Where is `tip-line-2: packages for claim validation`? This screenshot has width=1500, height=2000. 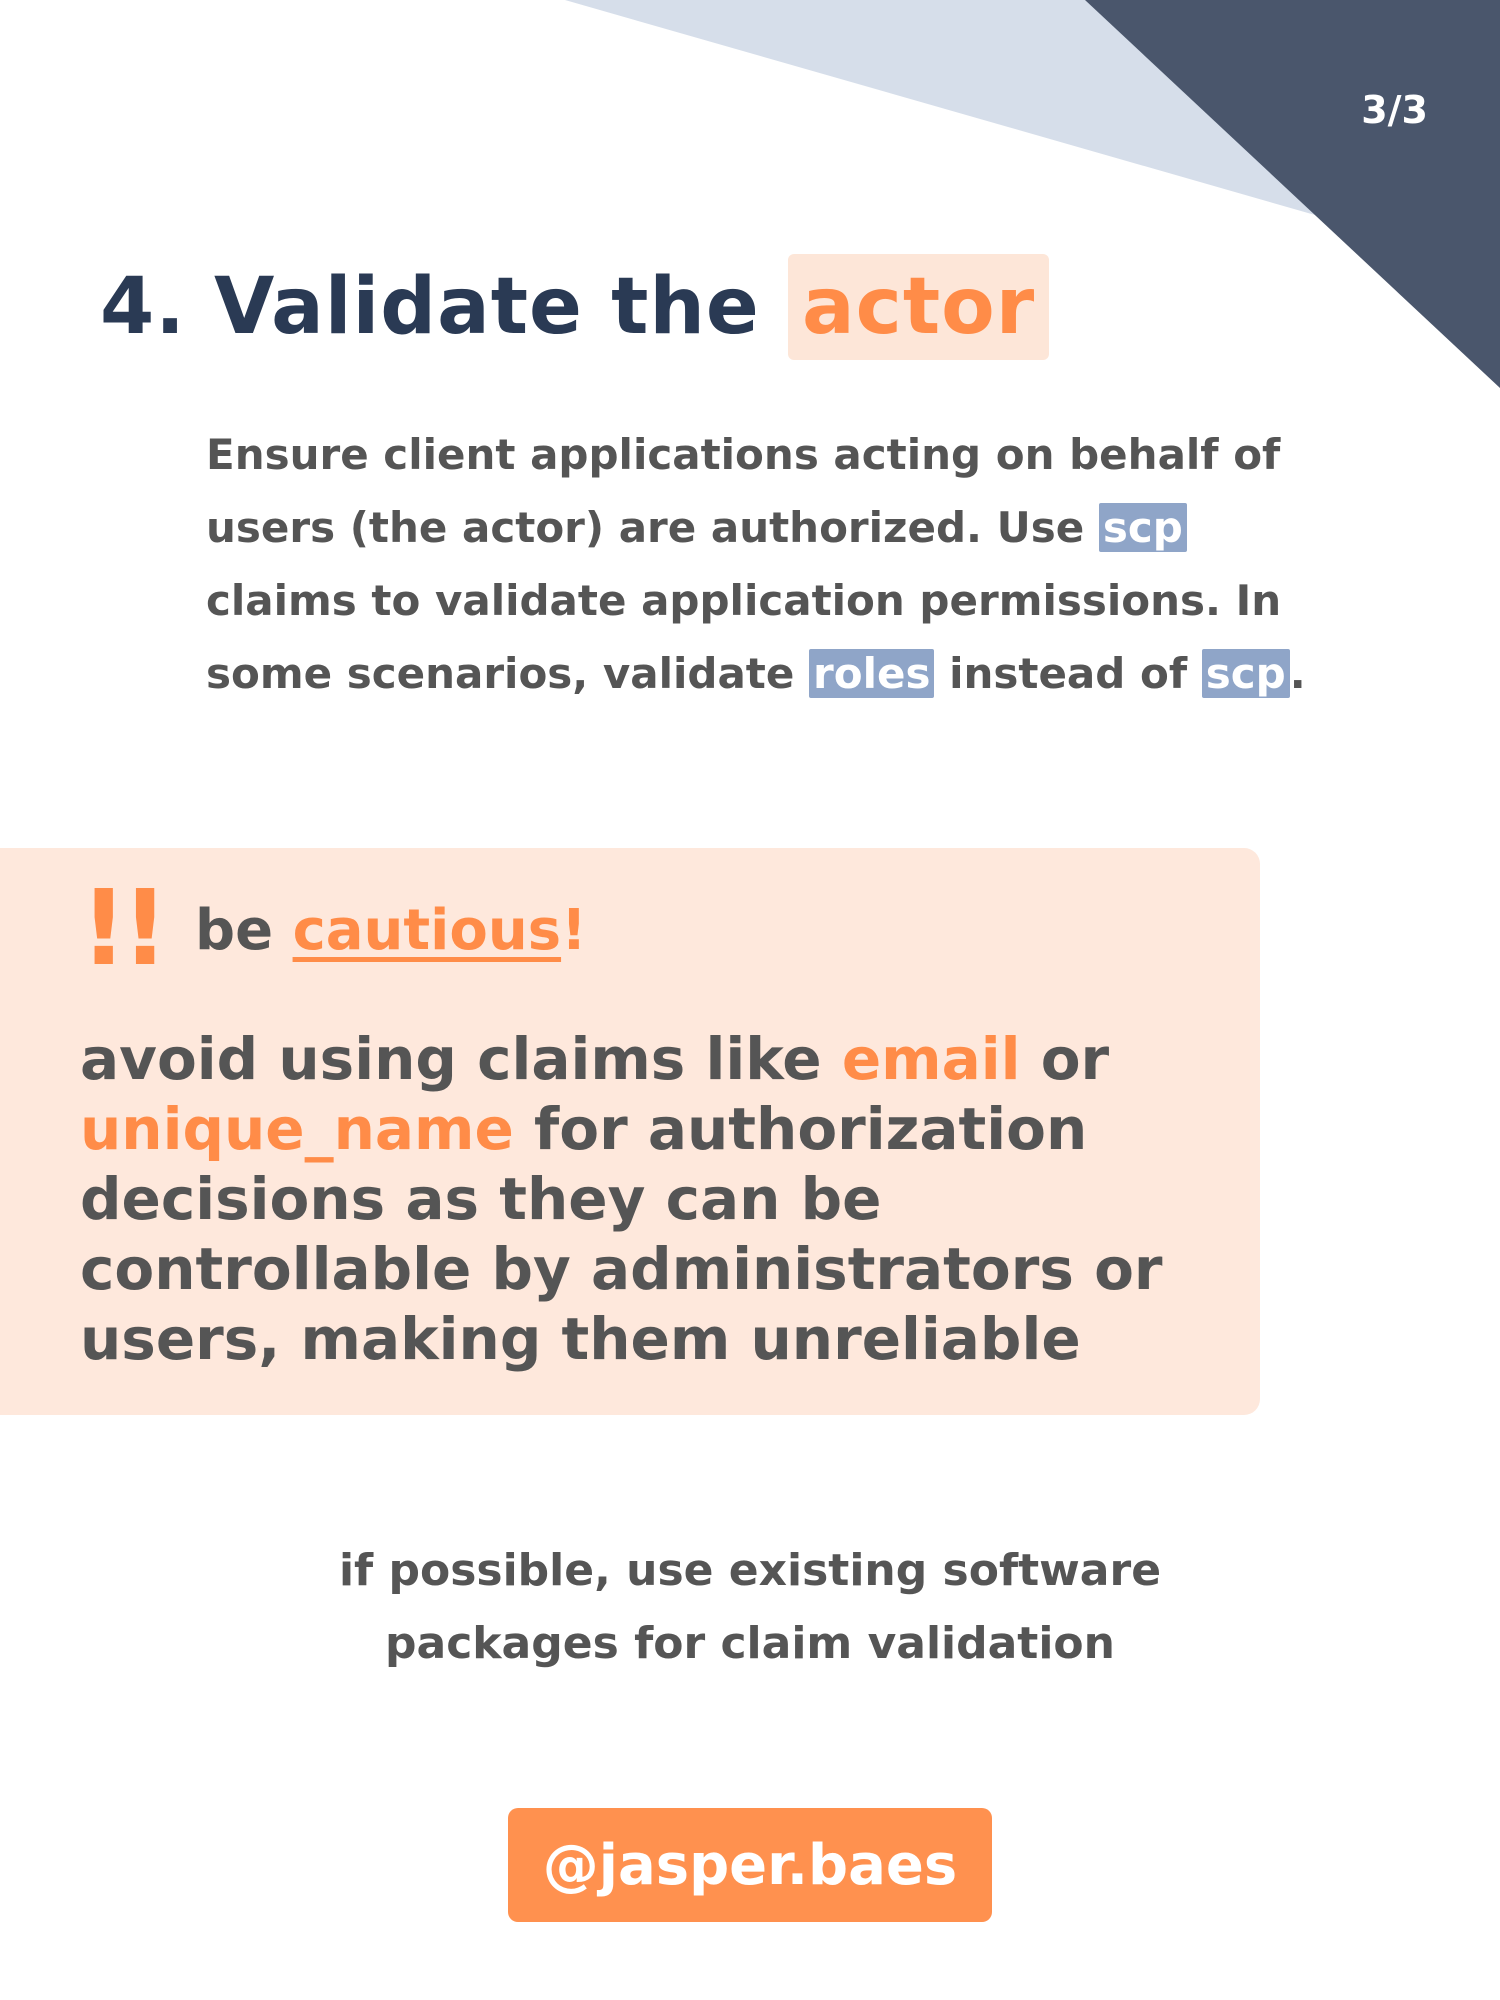
tip-line-2: packages for claim validation is located at coordinates (750, 1643).